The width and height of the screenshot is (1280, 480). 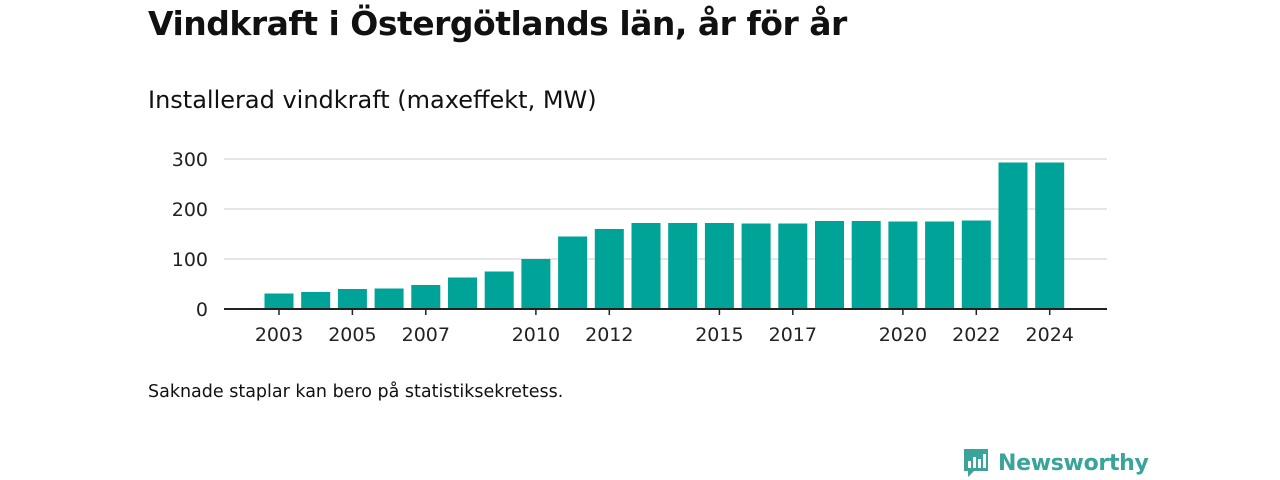 I want to click on x-tick-label: 2012, so click(x=609, y=335).